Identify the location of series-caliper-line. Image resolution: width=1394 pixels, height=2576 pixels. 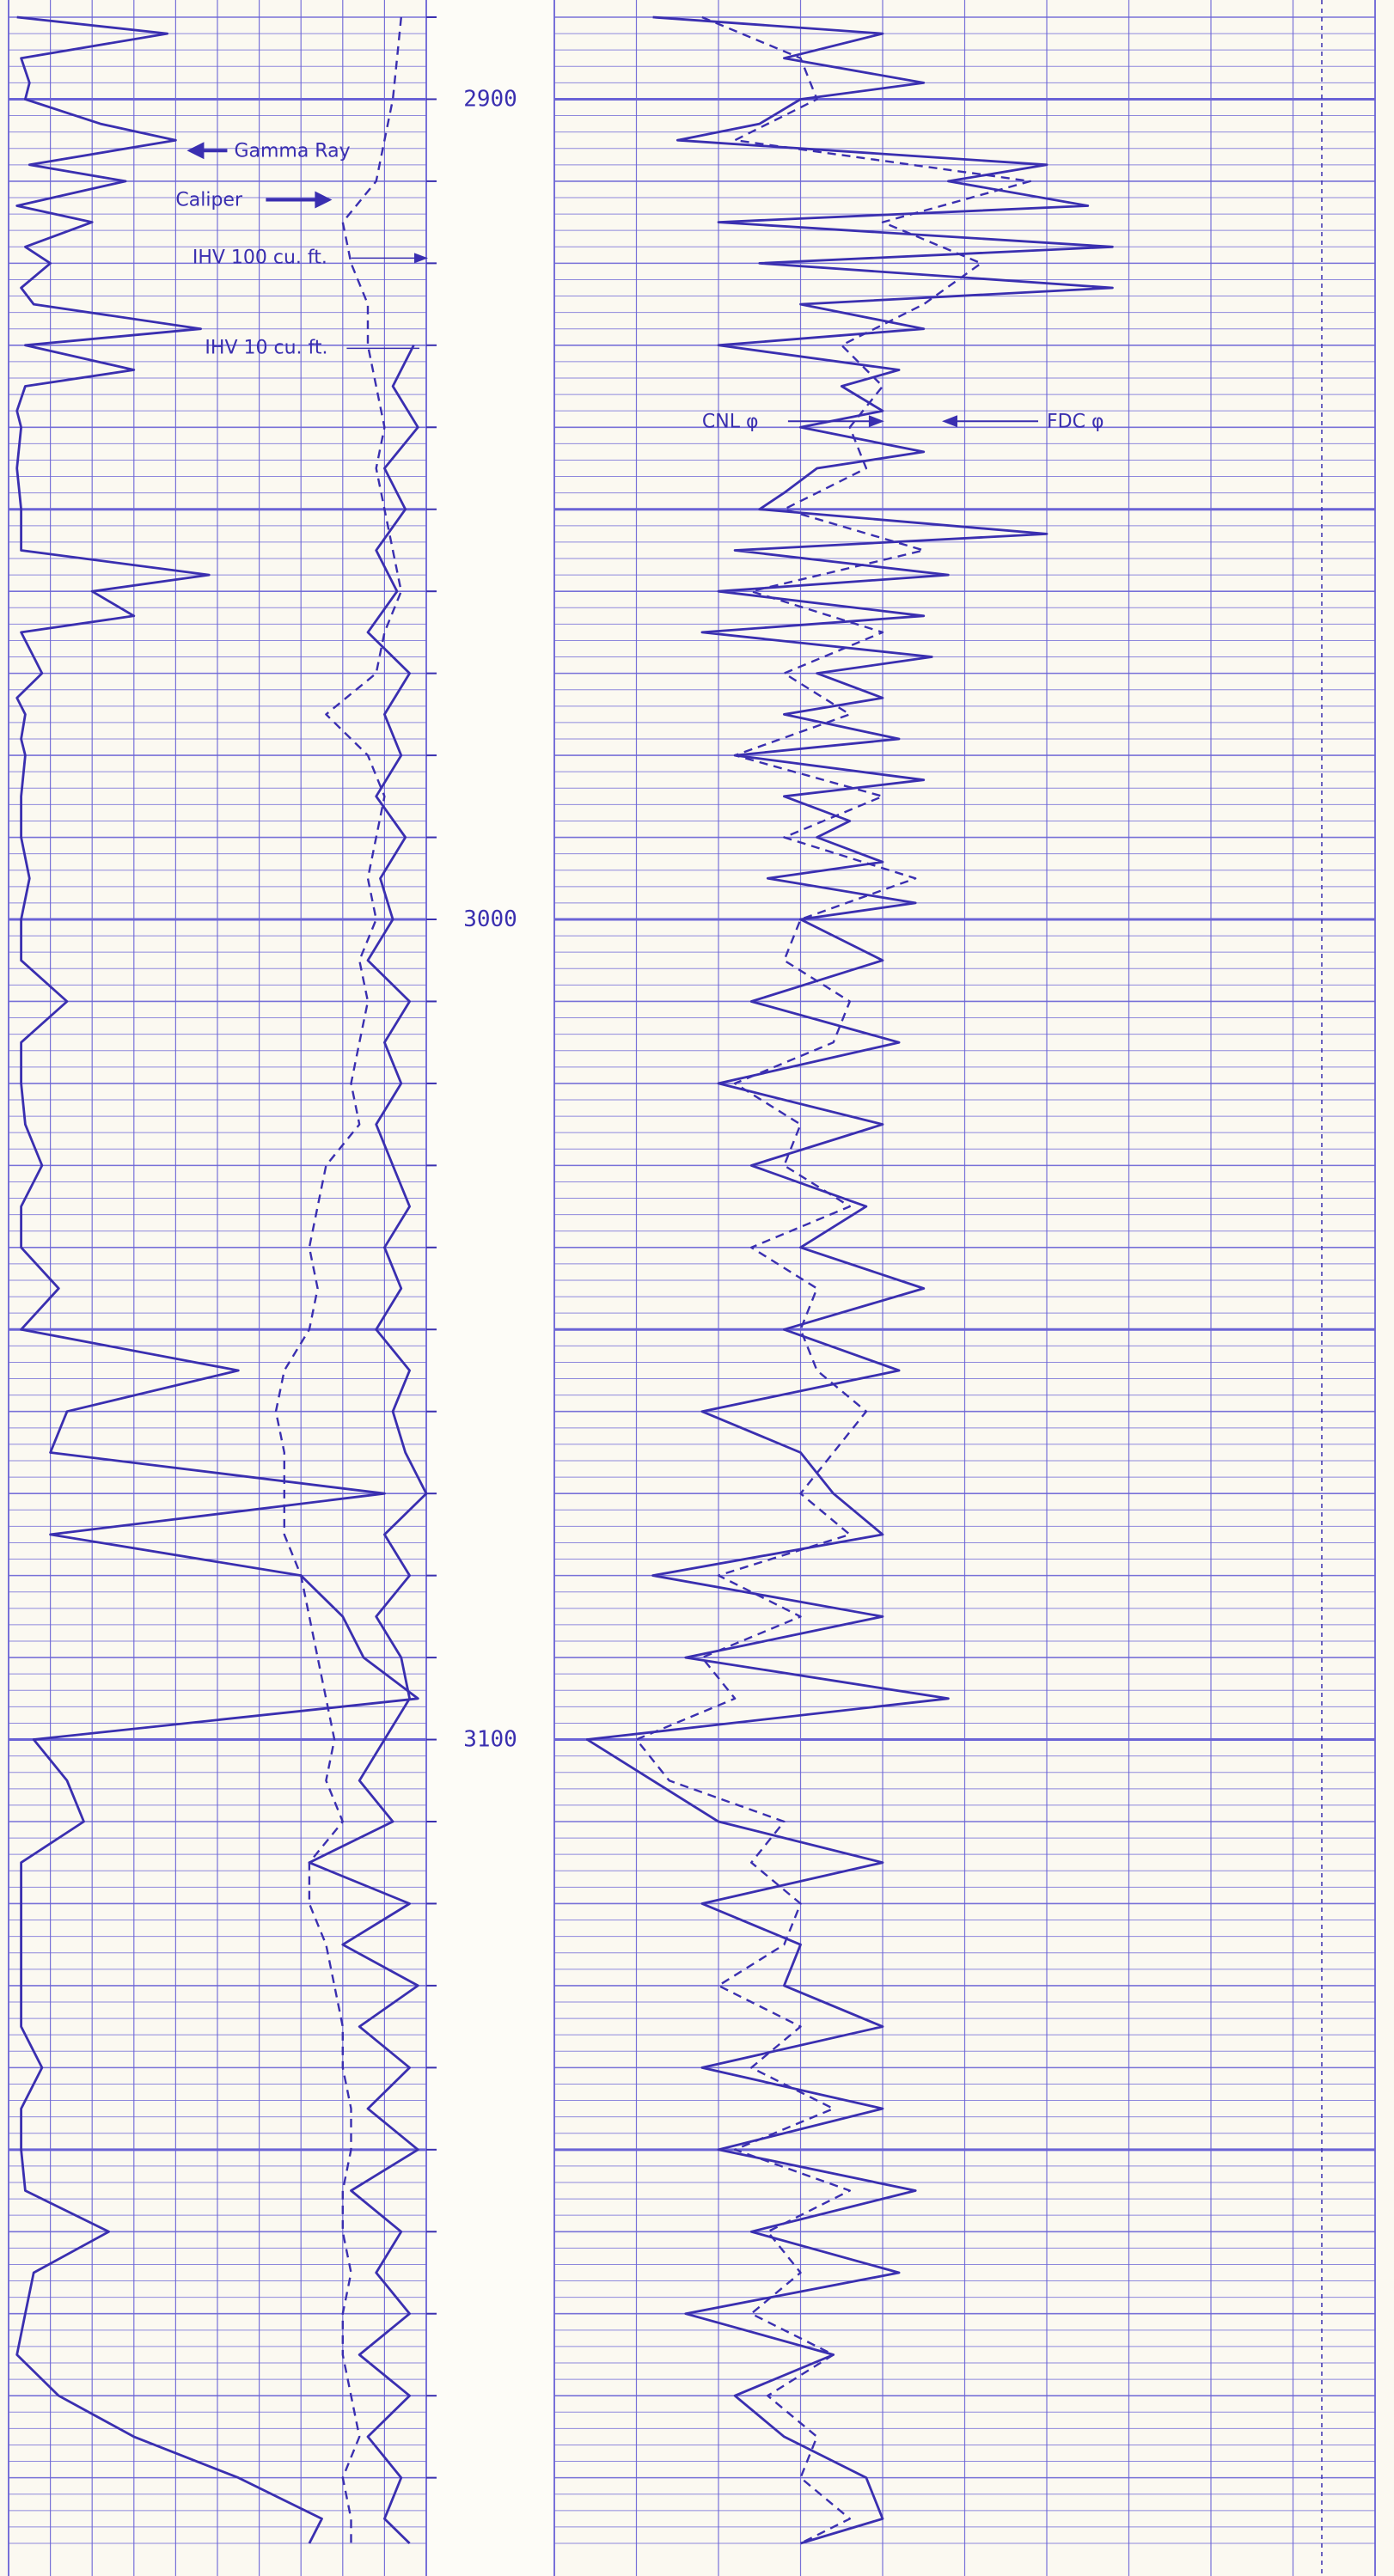
(338, 1279).